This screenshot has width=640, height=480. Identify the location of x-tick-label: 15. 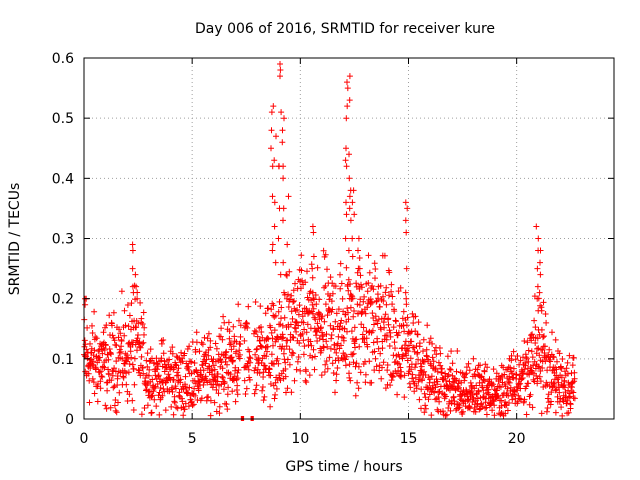
(409, 439).